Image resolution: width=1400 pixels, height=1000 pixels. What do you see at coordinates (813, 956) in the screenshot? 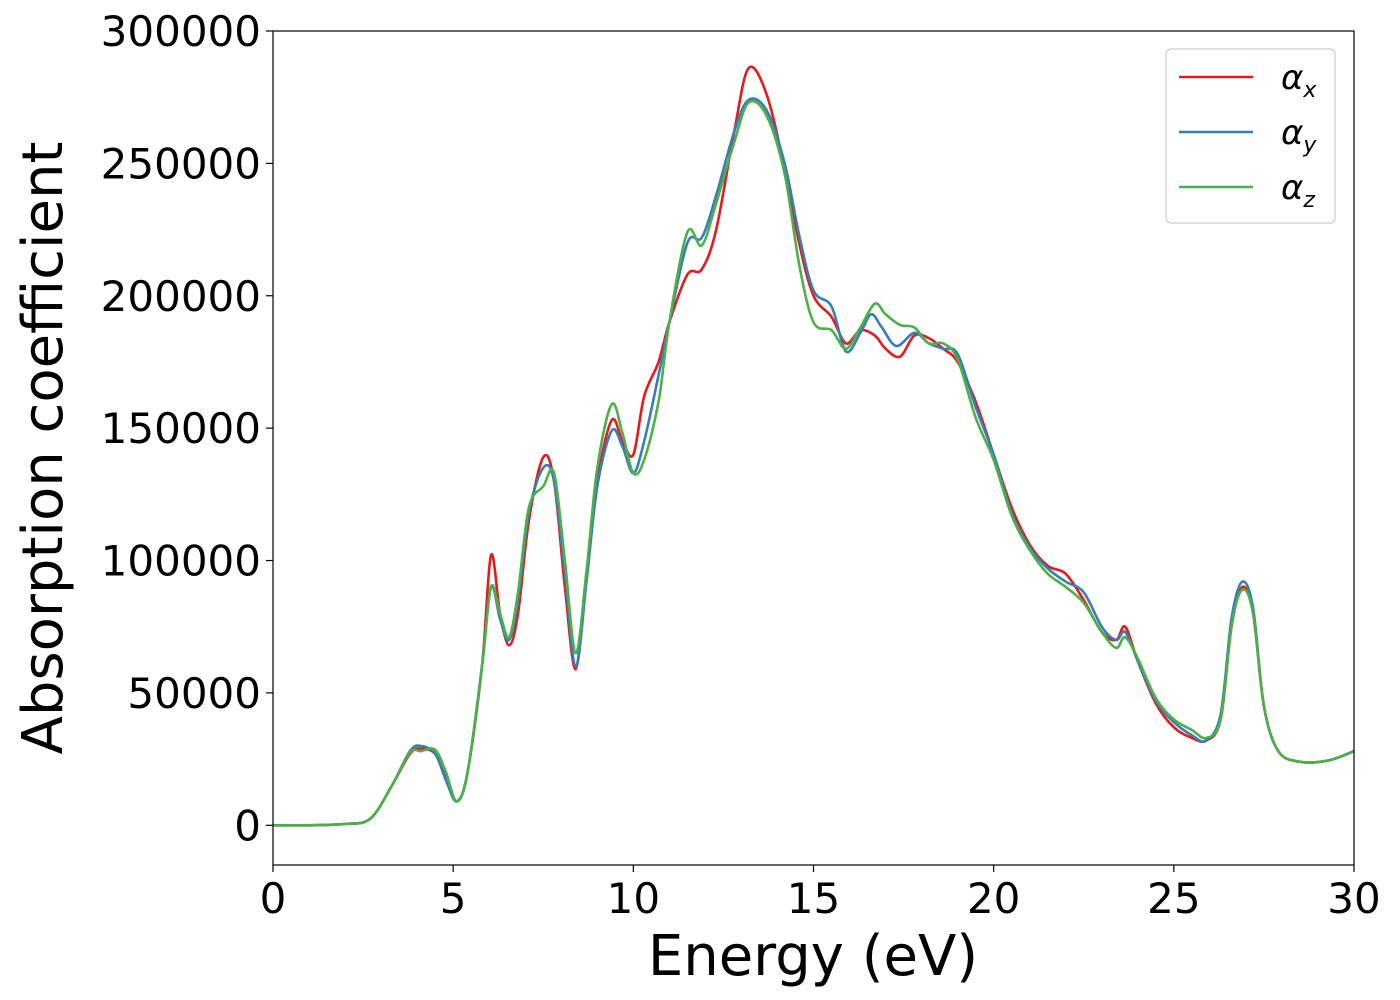
I see `x-axis-title: Energy (eV)` at bounding box center [813, 956].